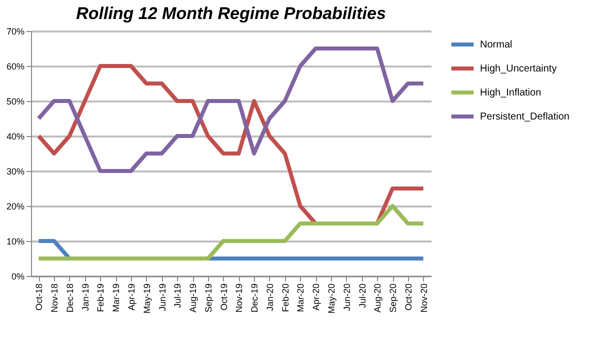  Describe the element at coordinates (377, 298) in the screenshot. I see `x-tick-label: Aug-20` at that location.